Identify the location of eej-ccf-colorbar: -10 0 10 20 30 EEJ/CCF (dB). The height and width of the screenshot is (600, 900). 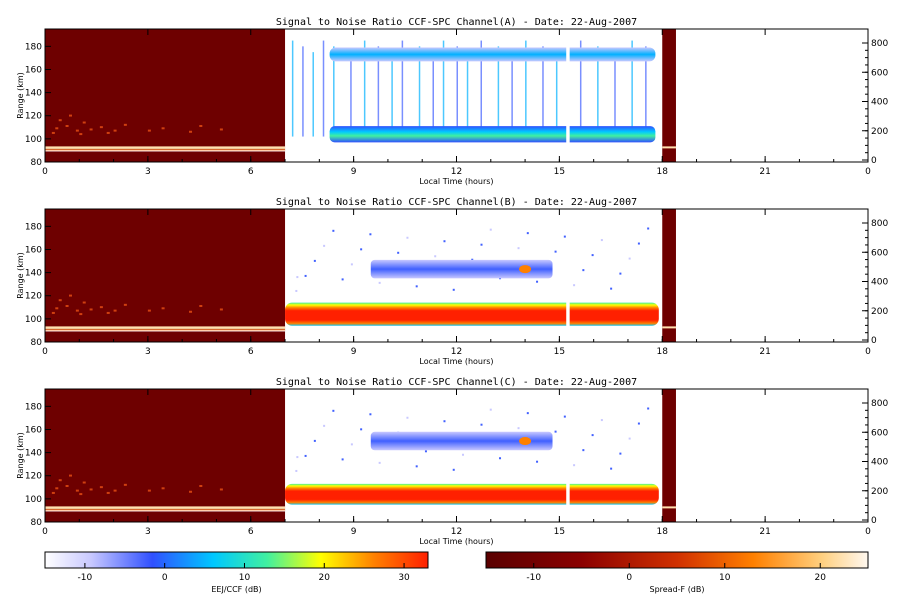
(236, 572).